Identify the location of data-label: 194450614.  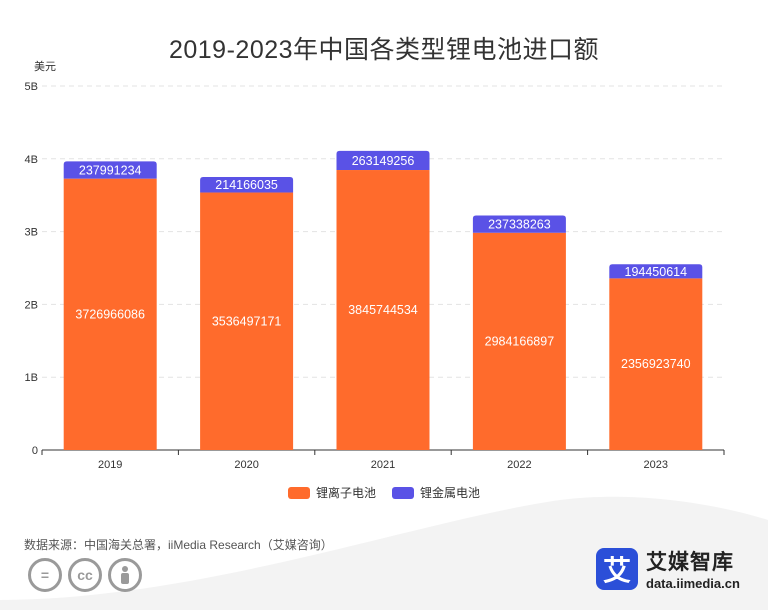
(656, 272).